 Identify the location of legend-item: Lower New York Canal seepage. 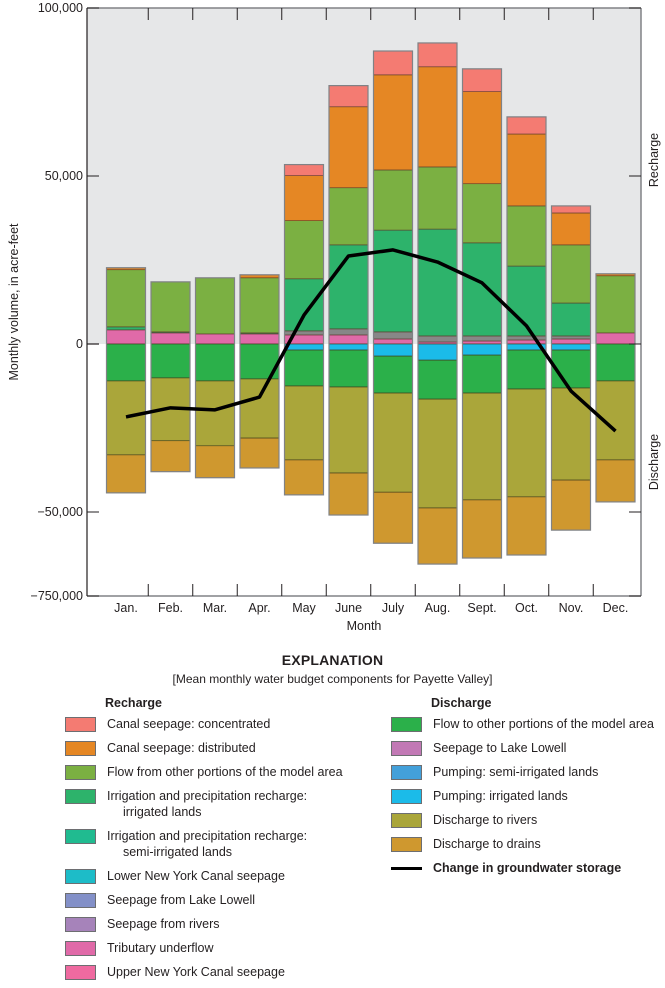
(210, 876).